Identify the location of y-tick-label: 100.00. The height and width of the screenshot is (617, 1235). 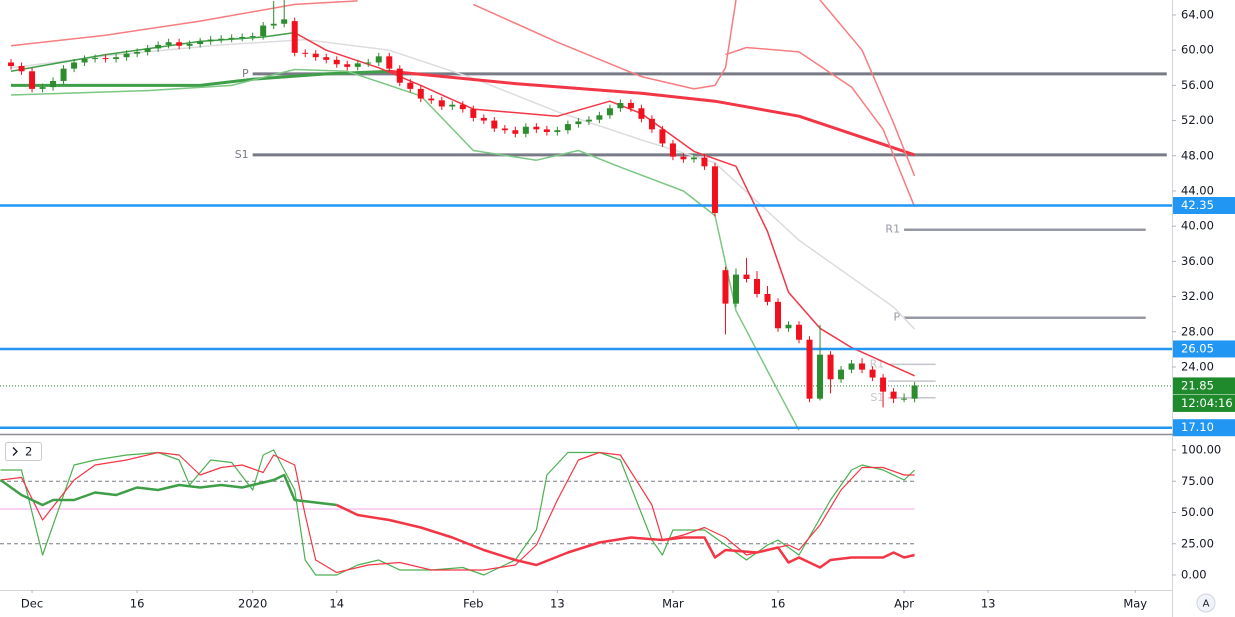
(1201, 450).